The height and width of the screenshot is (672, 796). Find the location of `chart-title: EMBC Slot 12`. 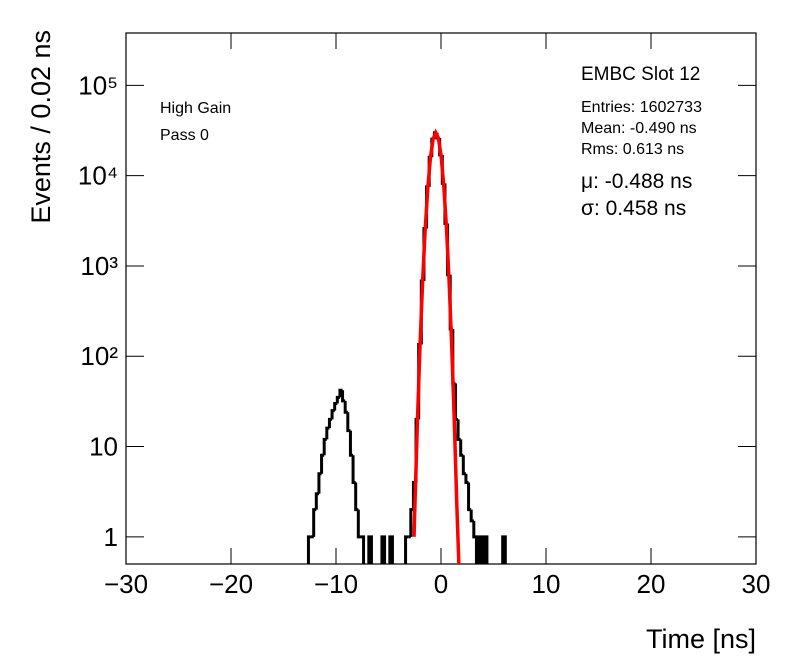

chart-title: EMBC Slot 12 is located at coordinates (640, 74).